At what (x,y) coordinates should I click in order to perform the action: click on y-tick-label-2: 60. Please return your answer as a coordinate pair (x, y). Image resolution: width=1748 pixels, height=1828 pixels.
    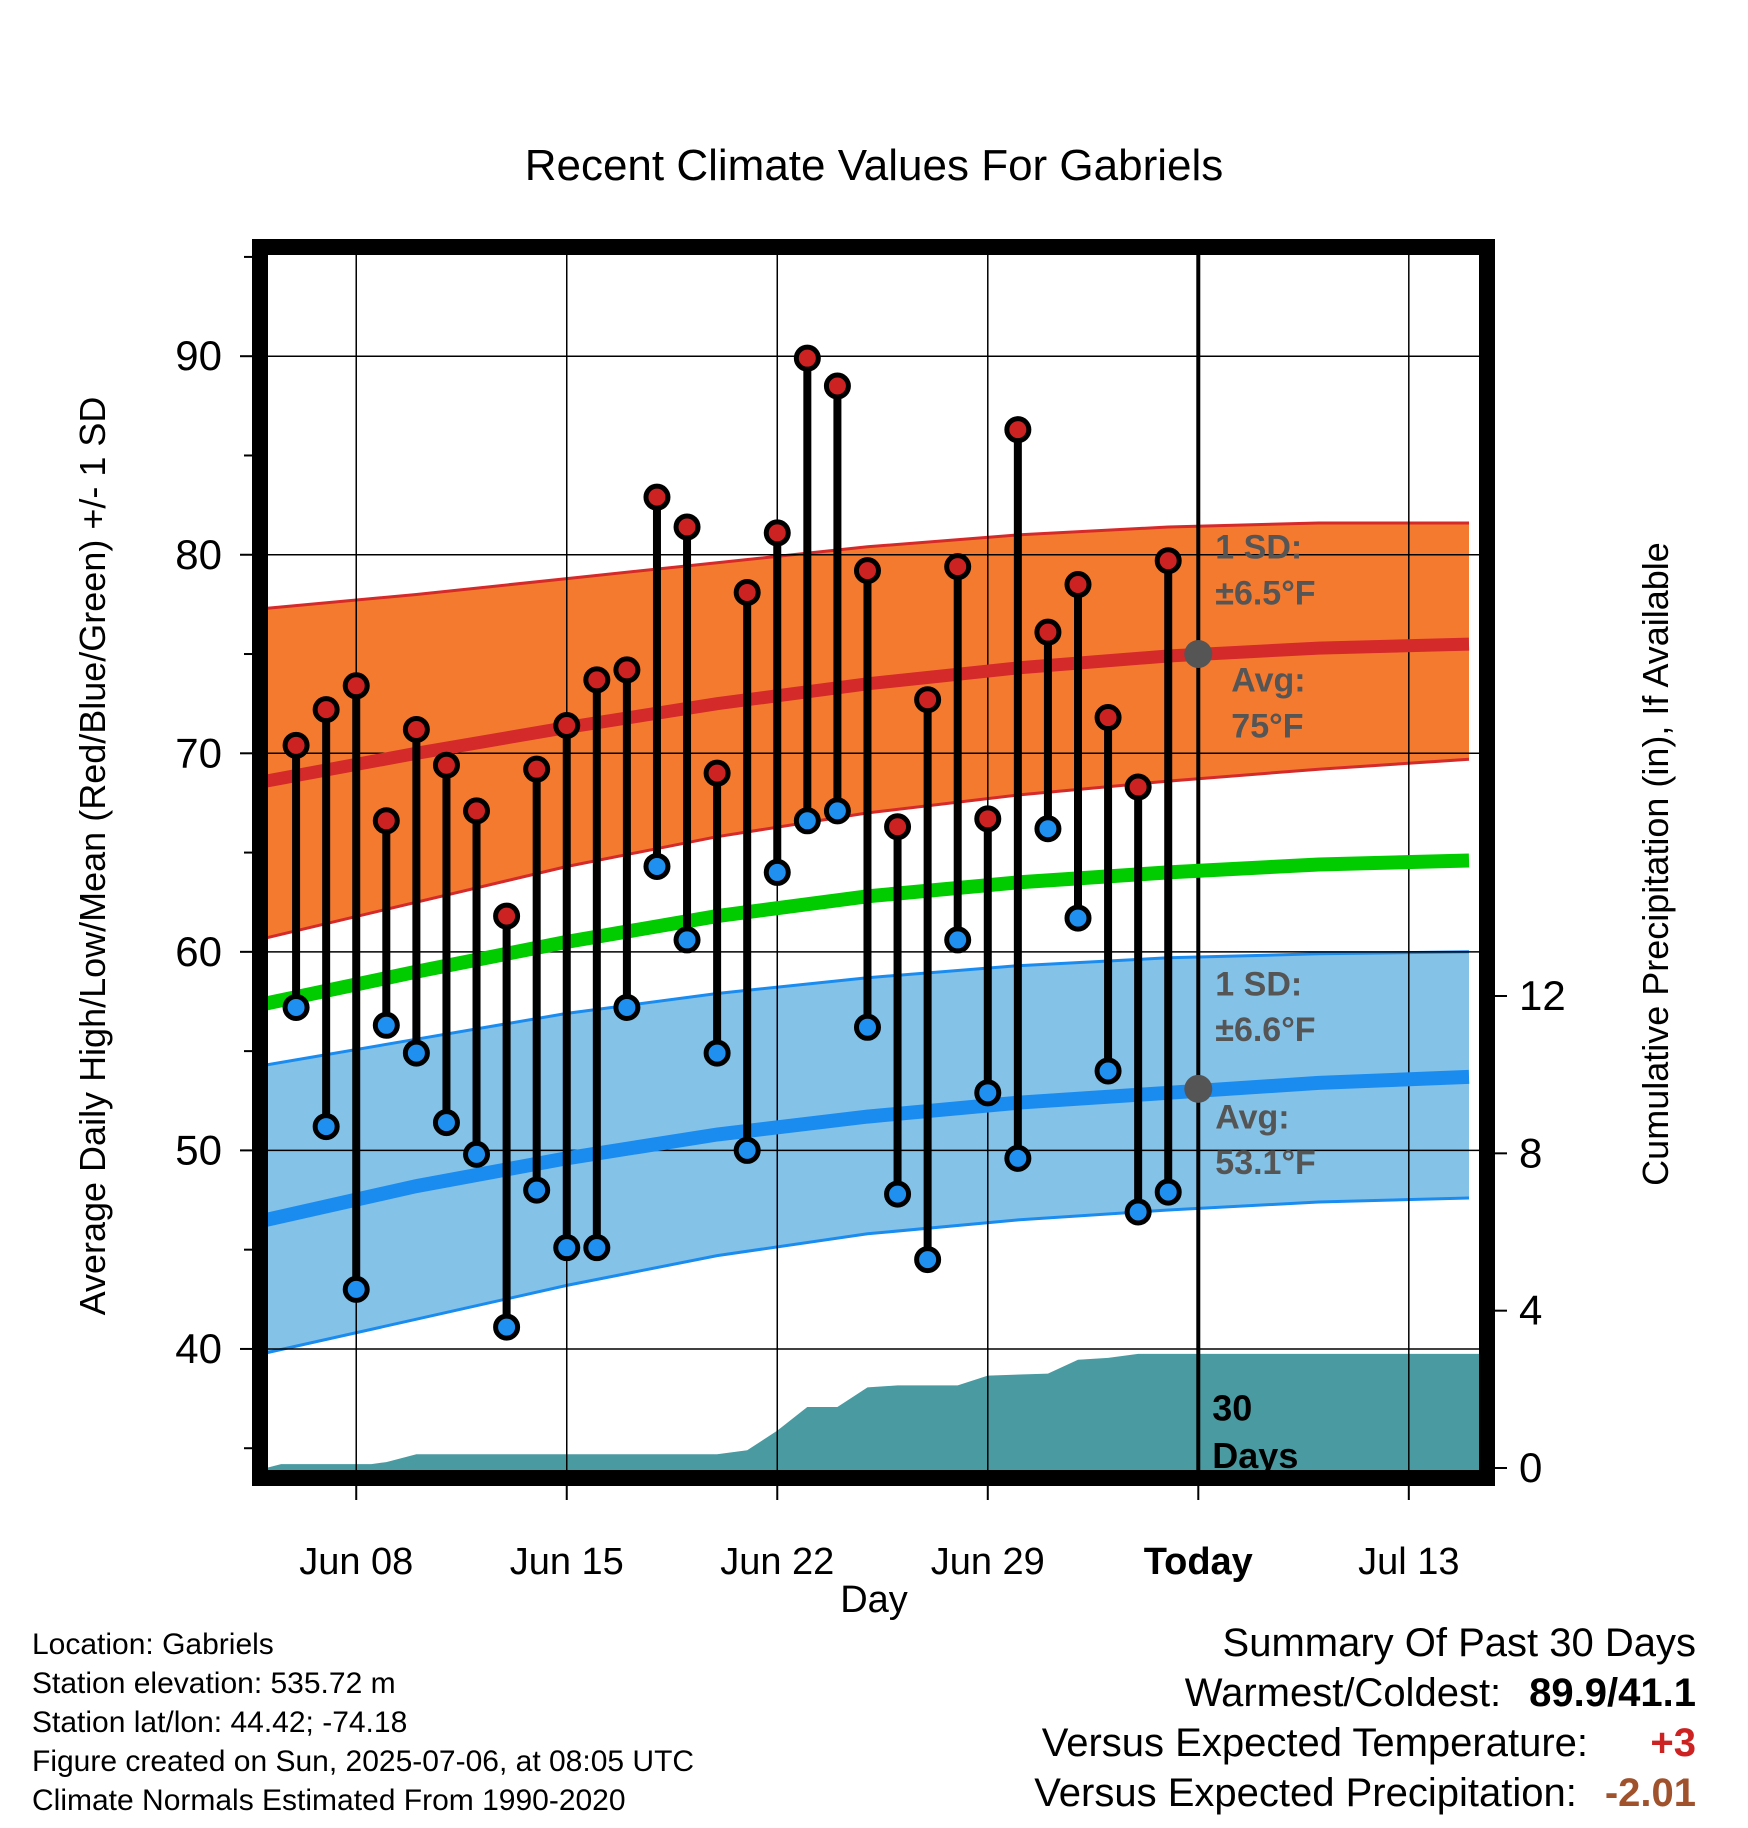
    Looking at the image, I should click on (198, 951).